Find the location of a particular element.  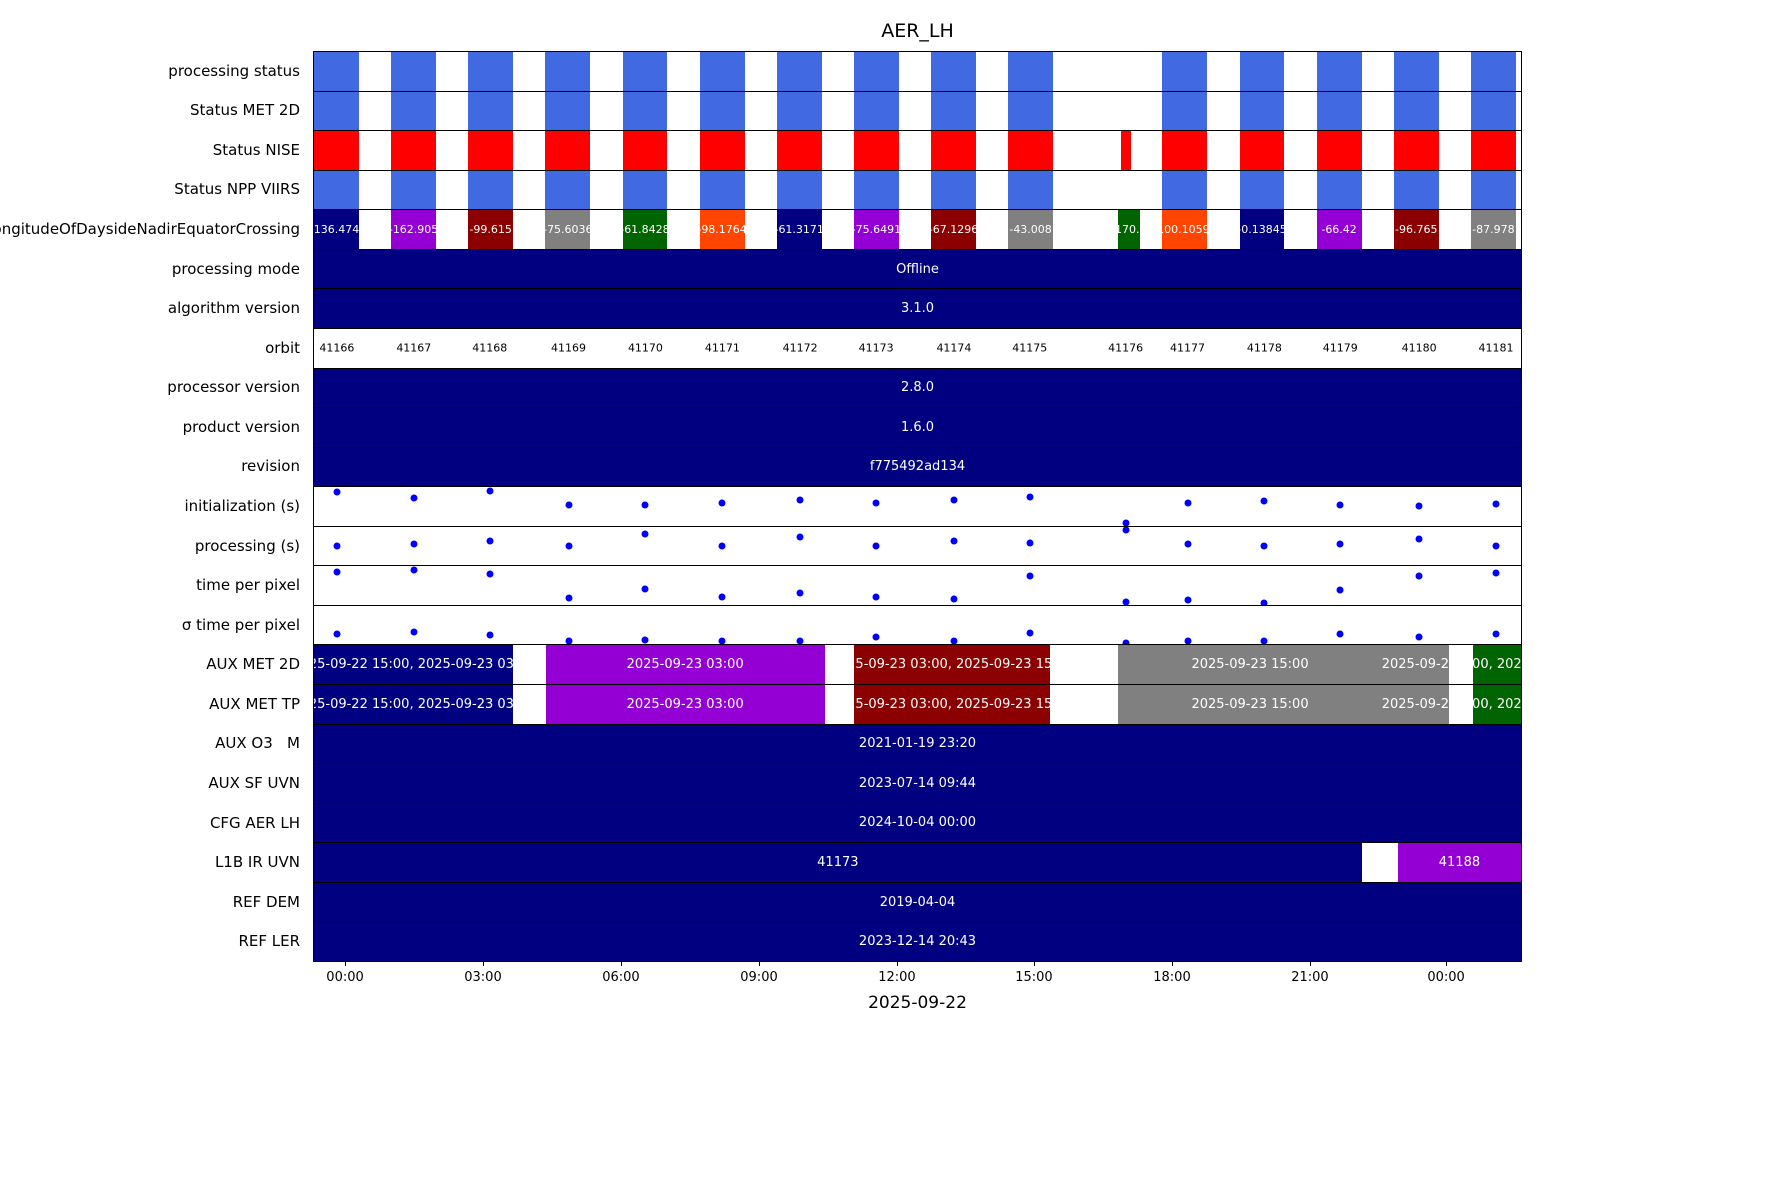

product-version-segment-label: 1.6.0 is located at coordinates (917, 427).